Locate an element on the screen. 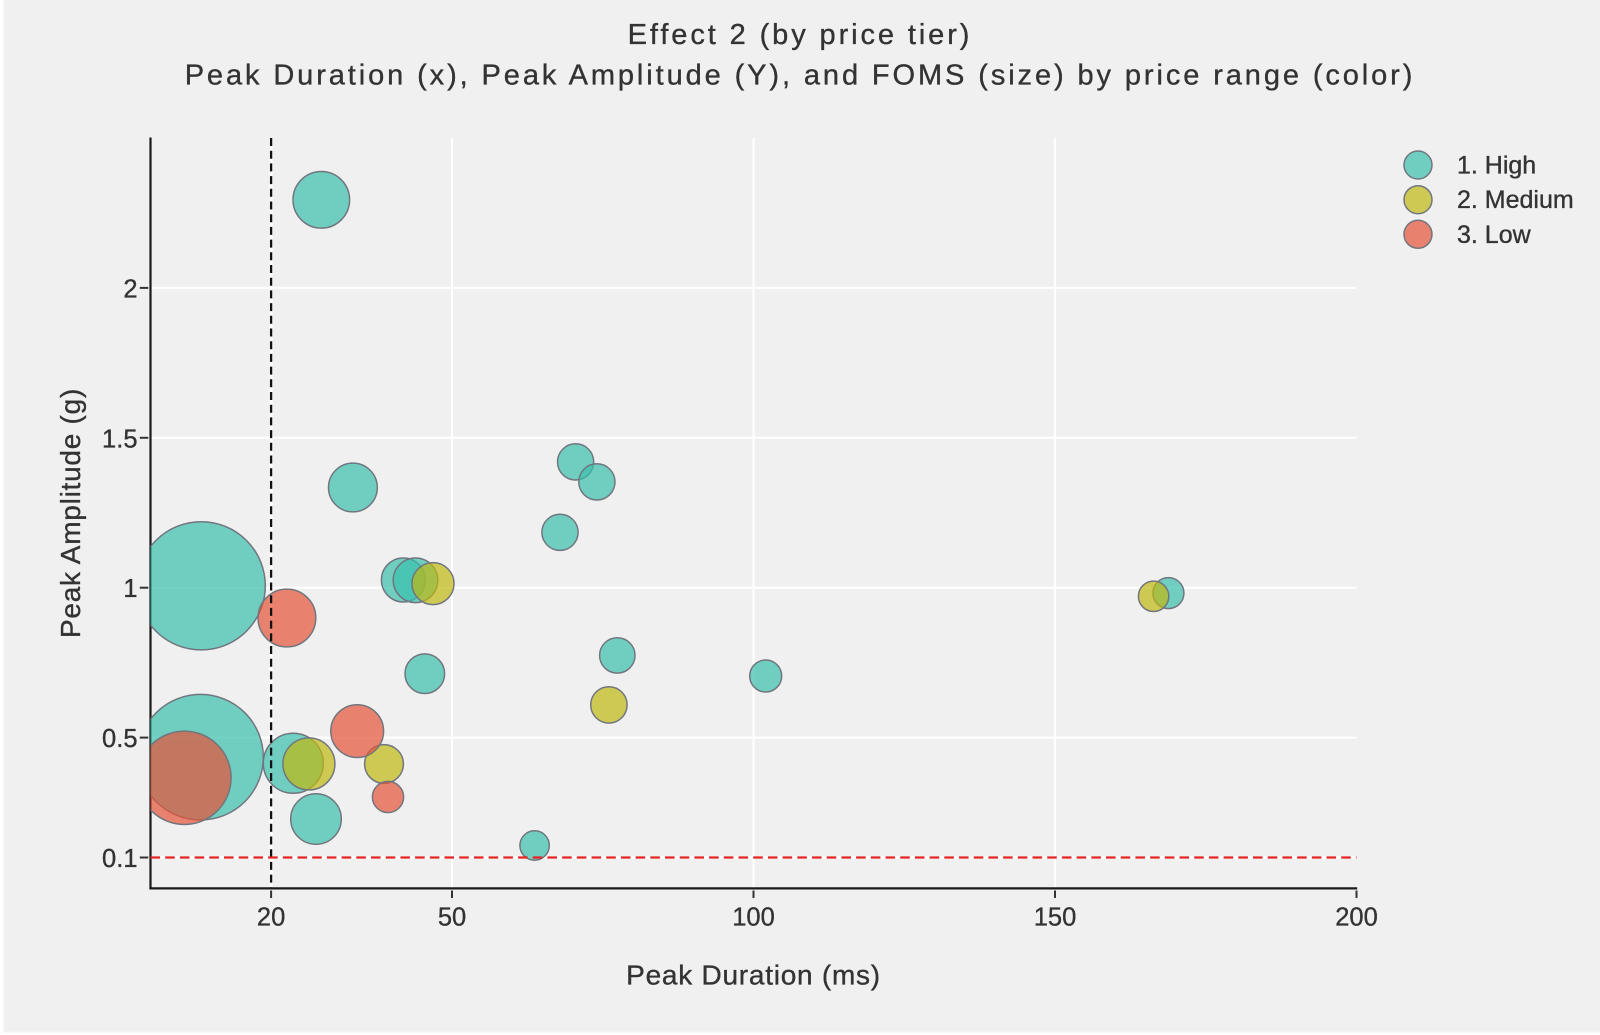  svg-text: 0.5 is located at coordinates (119, 739).